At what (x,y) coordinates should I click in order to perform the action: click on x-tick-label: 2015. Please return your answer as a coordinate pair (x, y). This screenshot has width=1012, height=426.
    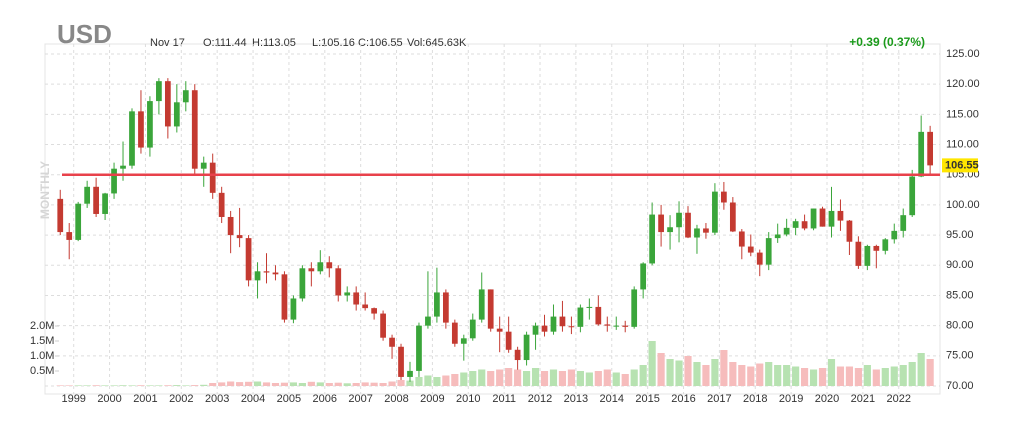
    Looking at the image, I should click on (647, 399).